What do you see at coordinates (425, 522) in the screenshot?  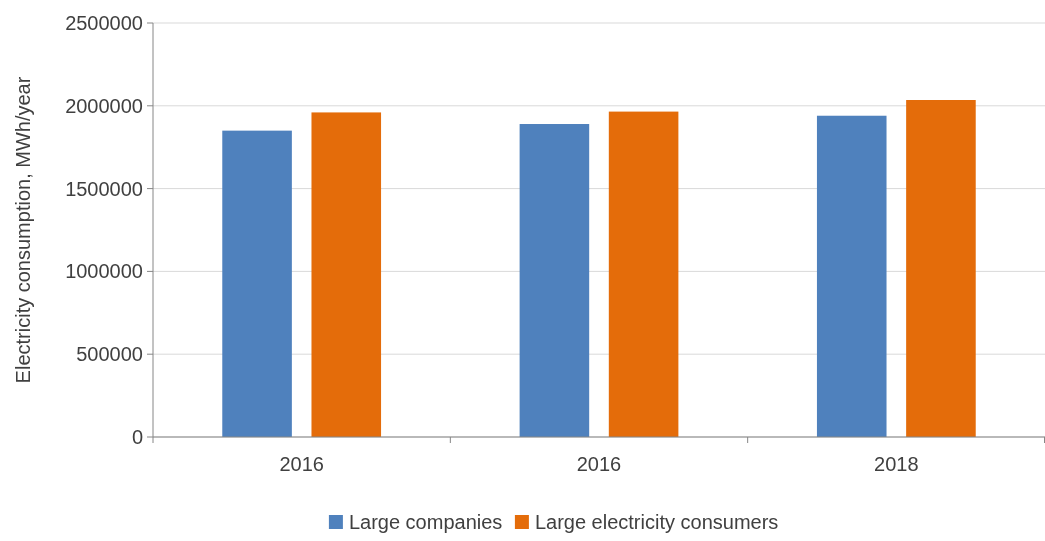 I see `legend-label: Large companies` at bounding box center [425, 522].